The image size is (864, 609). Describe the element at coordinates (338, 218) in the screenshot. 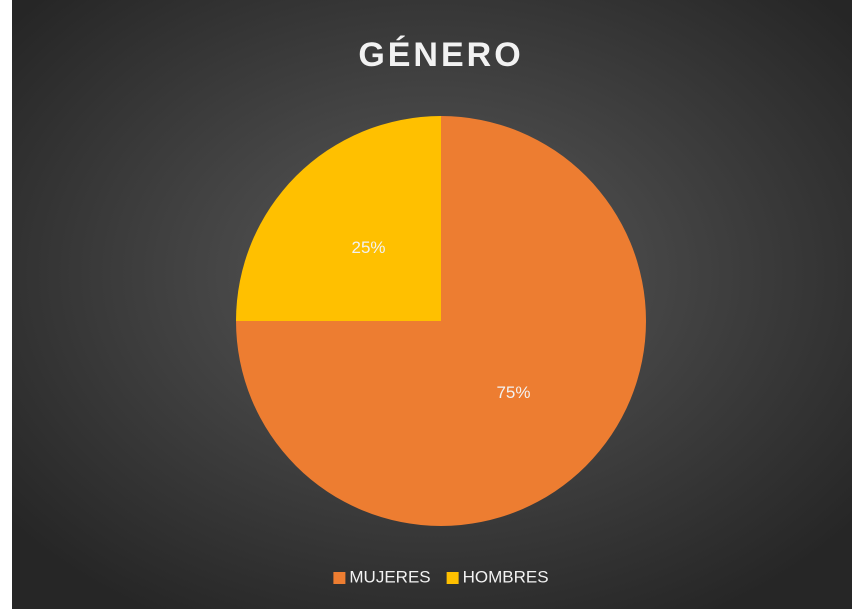

I see `pie-slice` at that location.